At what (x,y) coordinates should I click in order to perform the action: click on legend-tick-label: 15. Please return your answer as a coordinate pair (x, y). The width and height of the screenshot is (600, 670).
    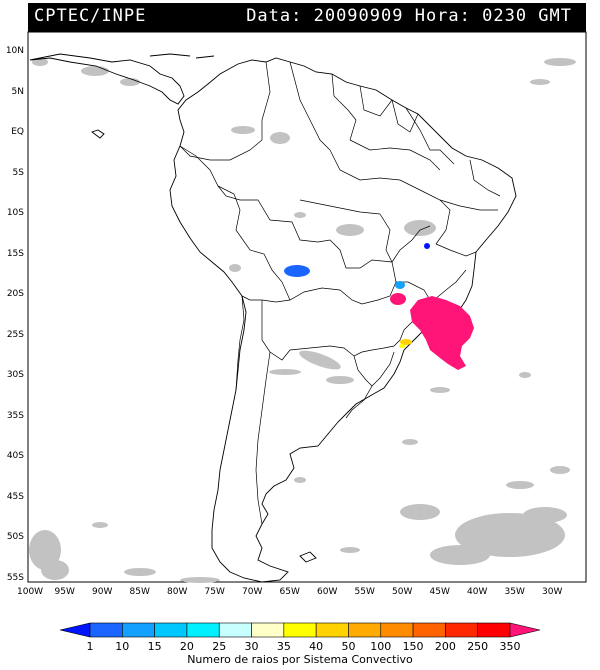
    Looking at the image, I should click on (154, 646).